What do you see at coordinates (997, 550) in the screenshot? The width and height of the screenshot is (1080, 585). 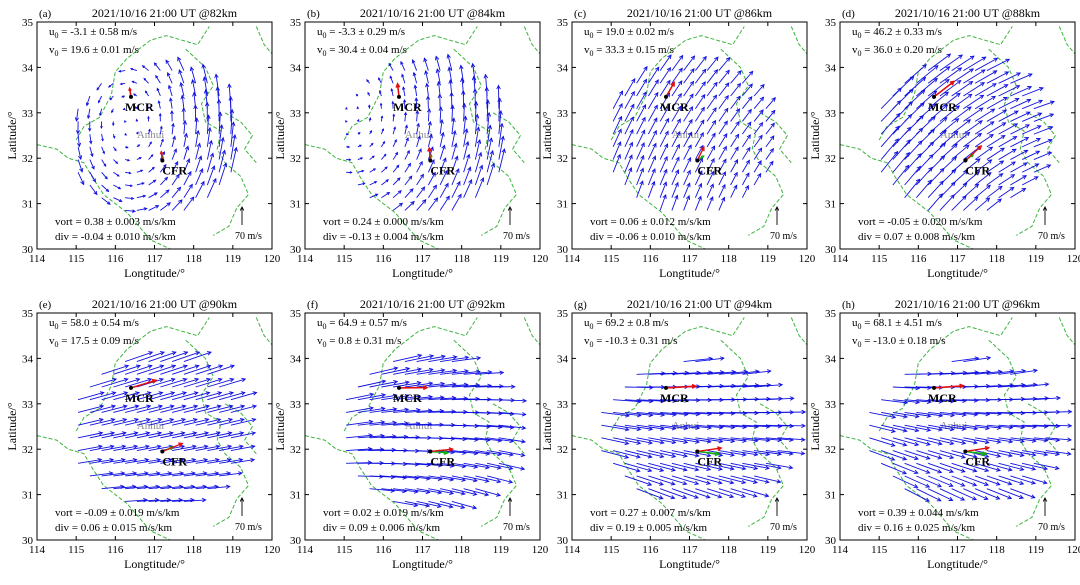 I see `x-tick-label: 118` at bounding box center [997, 550].